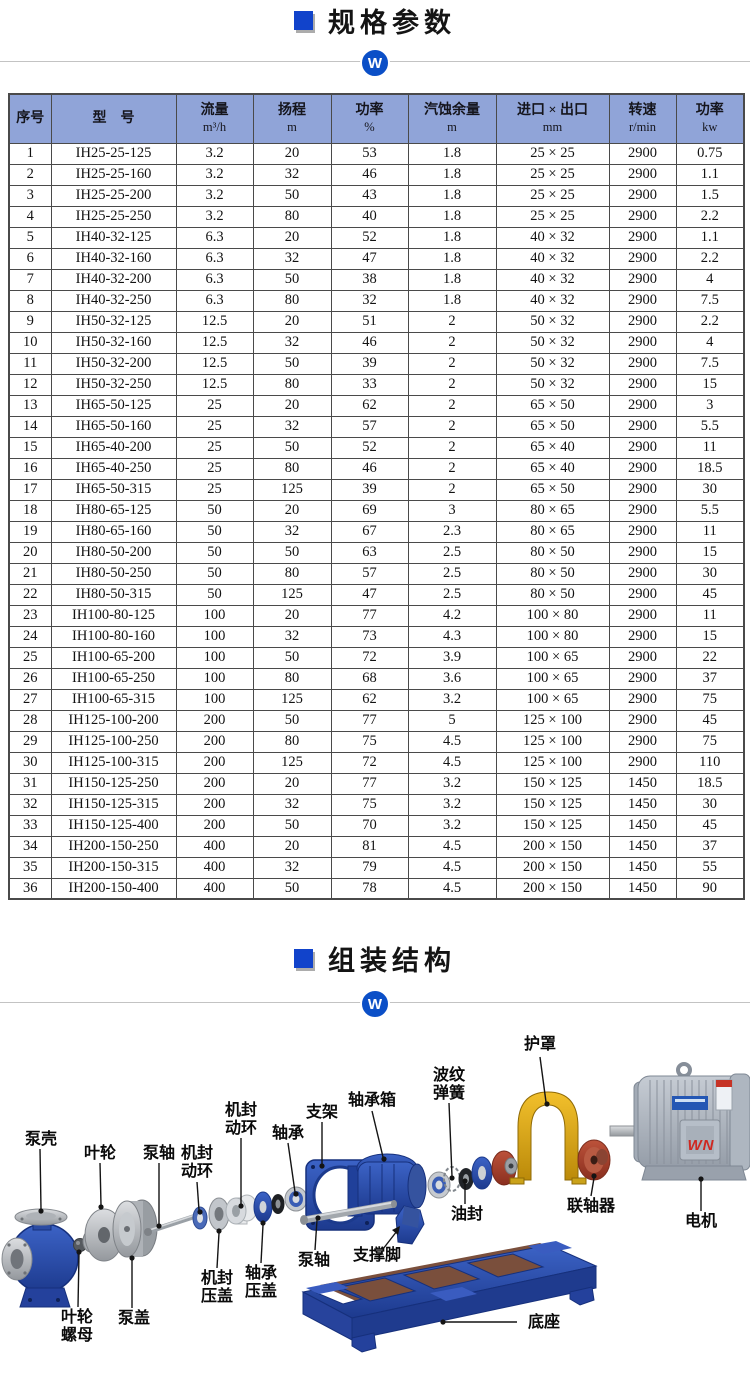 This screenshot has height=1379, width=750. Describe the element at coordinates (113, 825) in the screenshot. I see `table-cell: IH150-125-400` at that location.